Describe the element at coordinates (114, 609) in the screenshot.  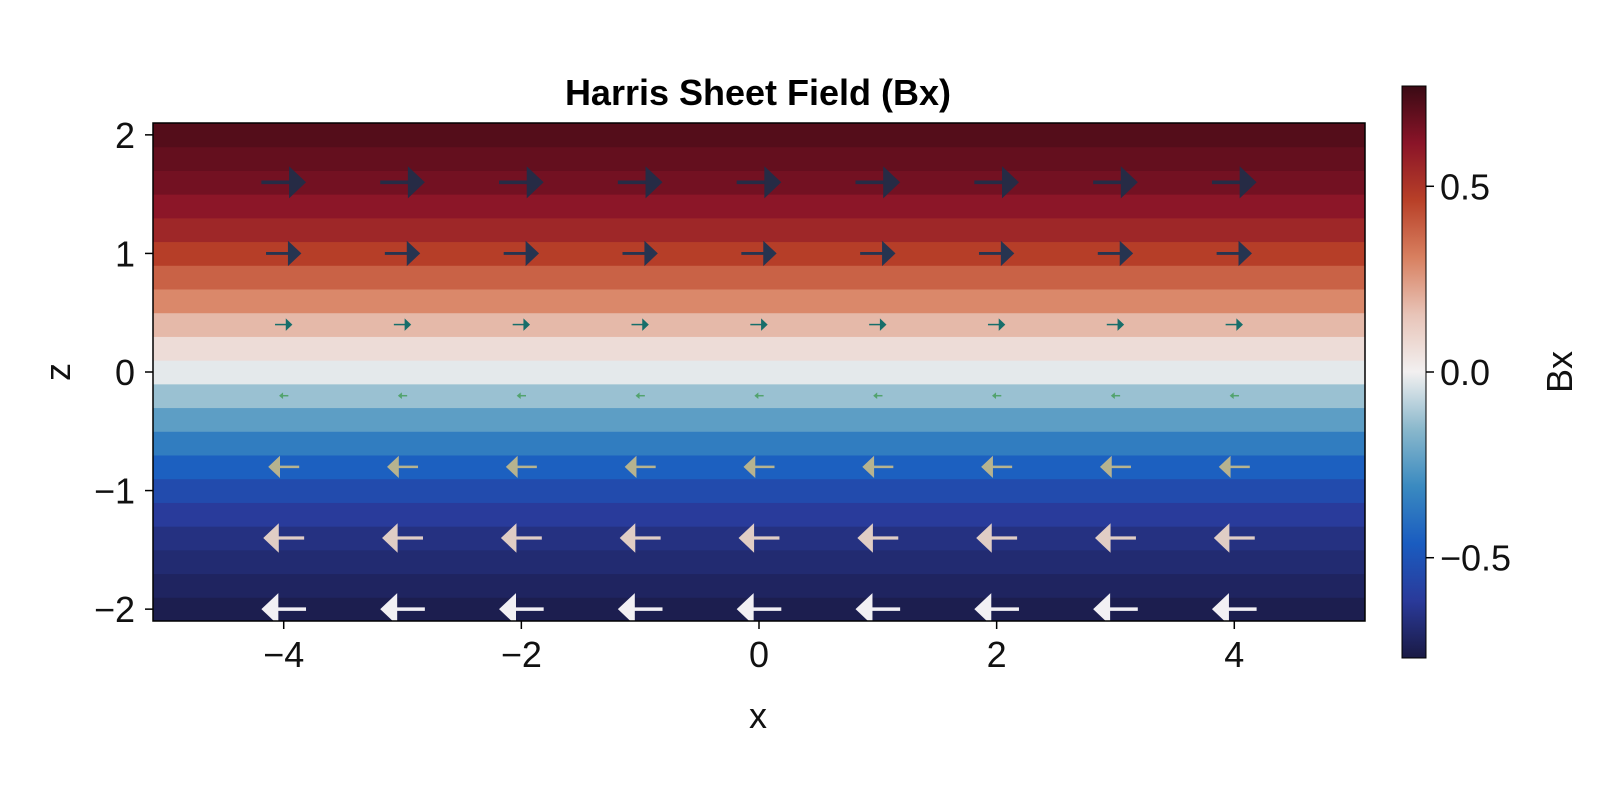
I see `y-tick-label: −2` at that location.